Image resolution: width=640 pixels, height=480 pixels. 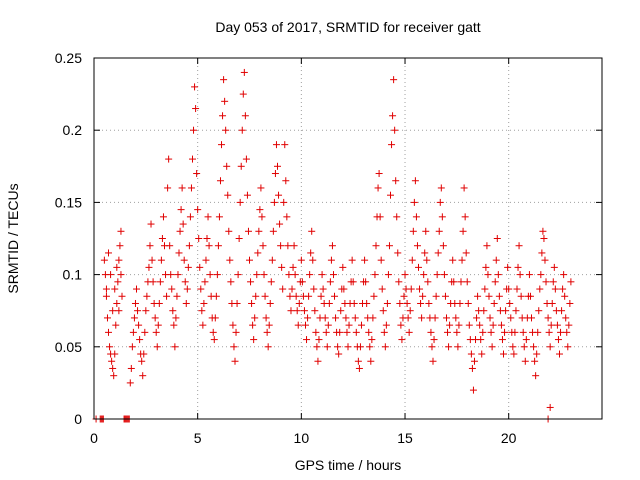 I want to click on y-tick-label: 0.25, so click(x=68, y=58).